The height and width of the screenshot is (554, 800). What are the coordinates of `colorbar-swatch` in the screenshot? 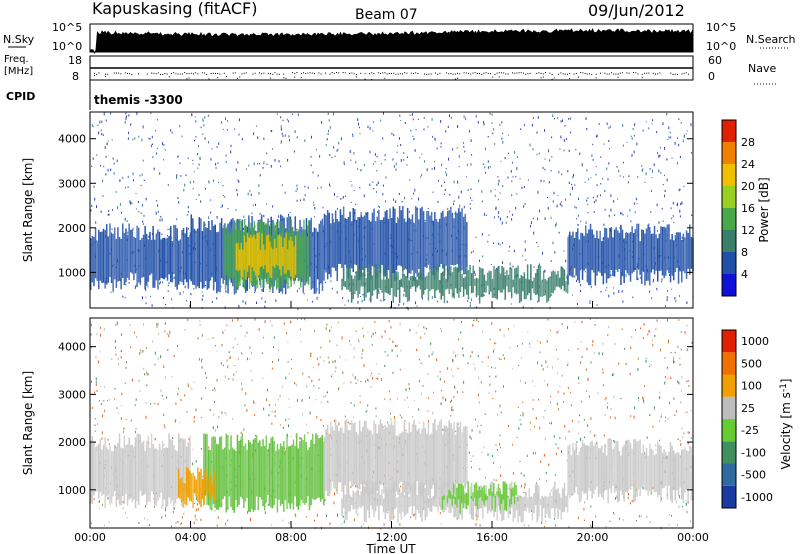 It's located at (729, 408).